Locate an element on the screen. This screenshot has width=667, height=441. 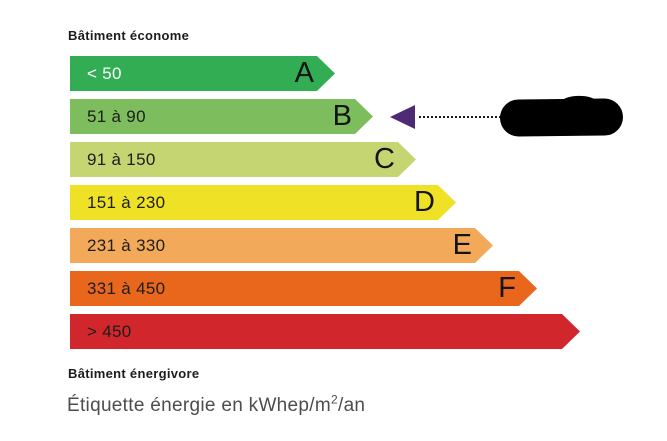
energy-range-label: 231 à 330 is located at coordinates (126, 245).